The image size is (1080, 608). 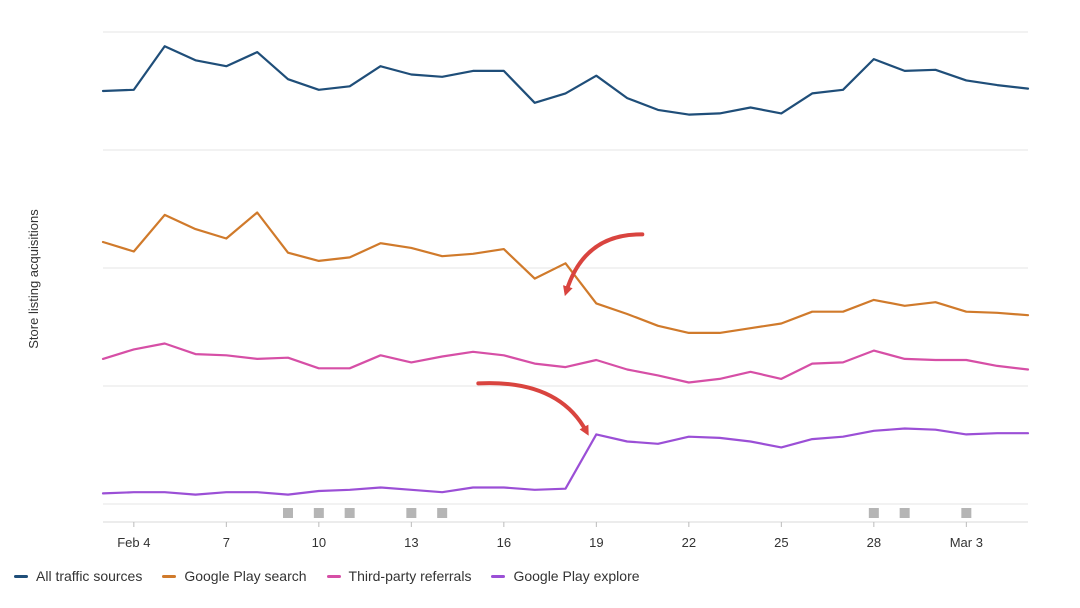 I want to click on x-axis-ticks: Feb 4 7 10 13 16 19 22 25 28 Mar 3, so click(x=550, y=536).